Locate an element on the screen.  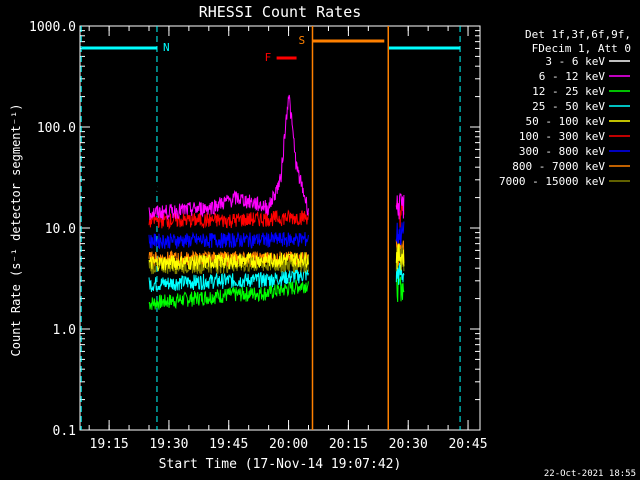
legend-label-4: 50 - 100 keV is located at coordinates (566, 121).